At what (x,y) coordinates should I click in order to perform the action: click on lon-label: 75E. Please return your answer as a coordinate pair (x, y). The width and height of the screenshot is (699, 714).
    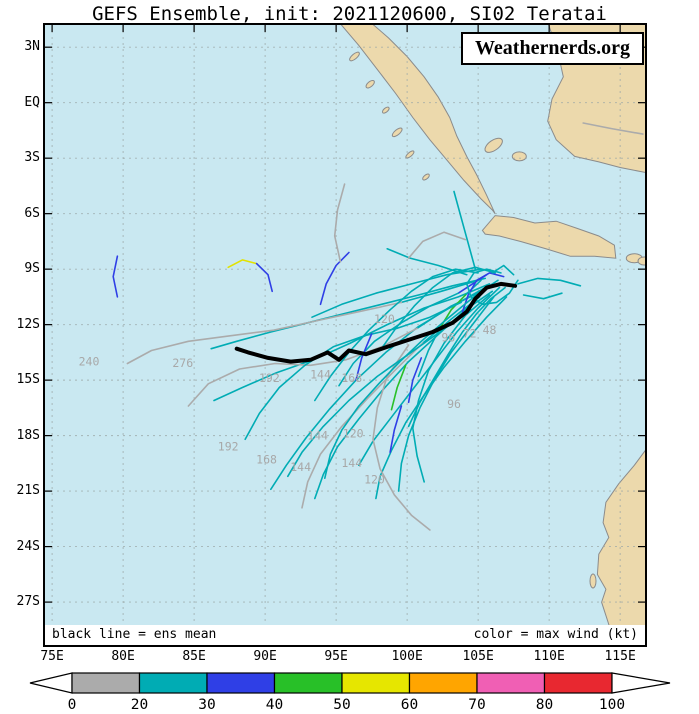
    Looking at the image, I should click on (52, 656).